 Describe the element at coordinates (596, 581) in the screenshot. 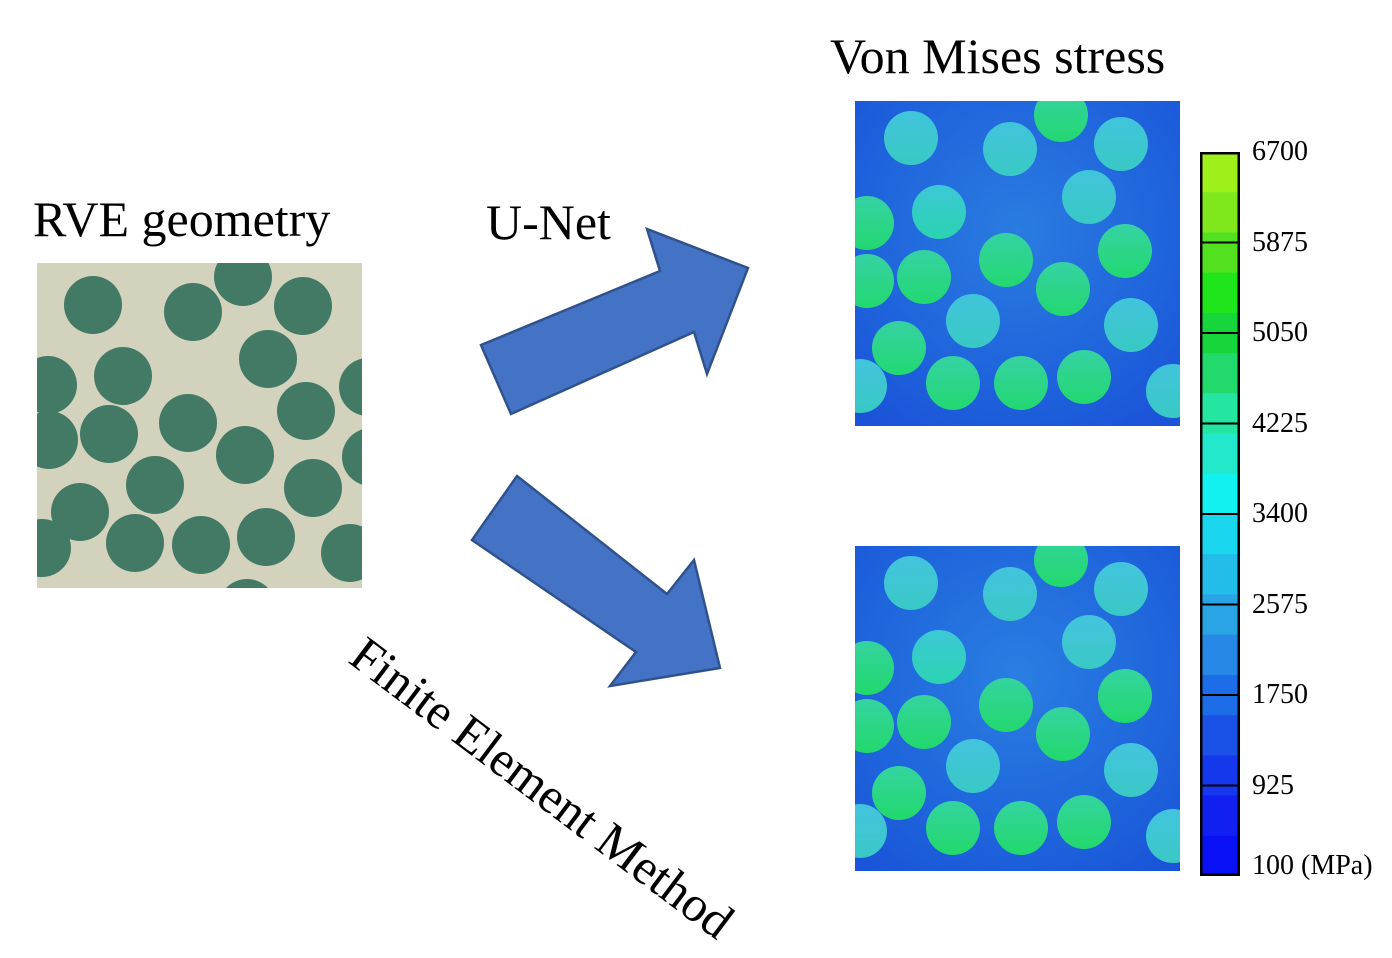

I see `fem-arrow` at that location.